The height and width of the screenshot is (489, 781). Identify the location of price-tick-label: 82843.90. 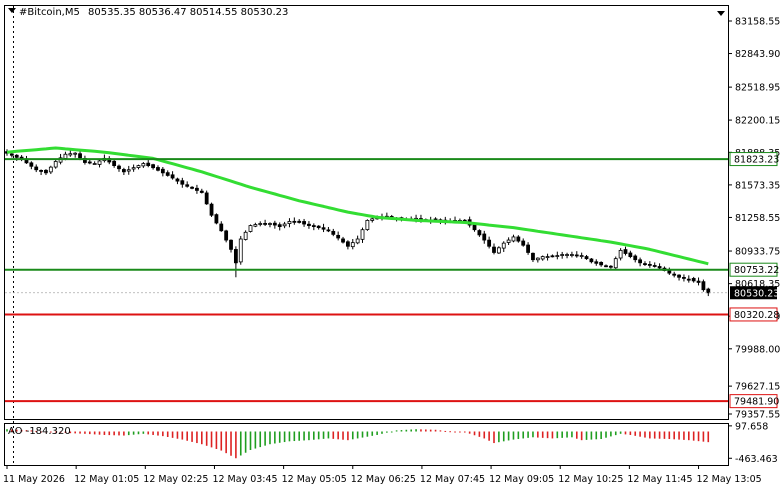
(757, 54).